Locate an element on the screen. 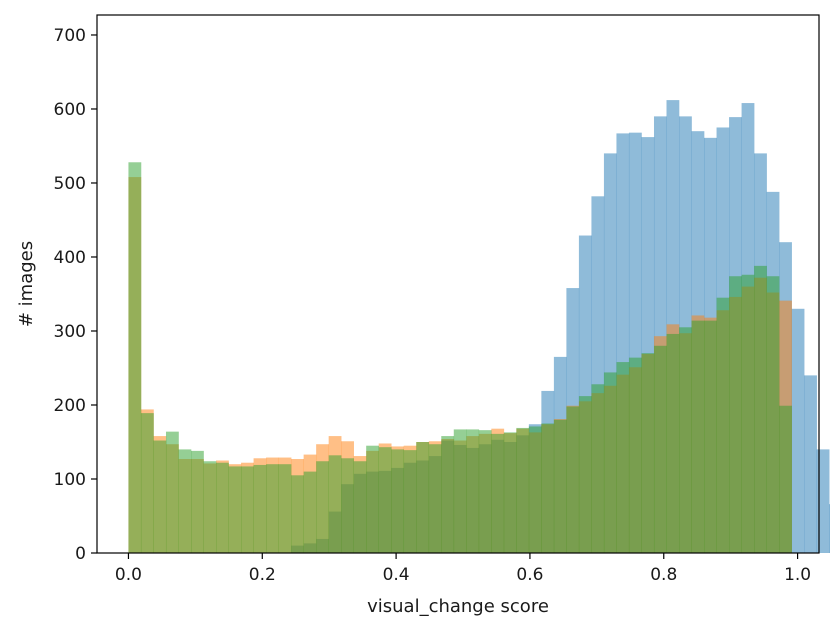  y-tick-label: 500 is located at coordinates (70, 184).